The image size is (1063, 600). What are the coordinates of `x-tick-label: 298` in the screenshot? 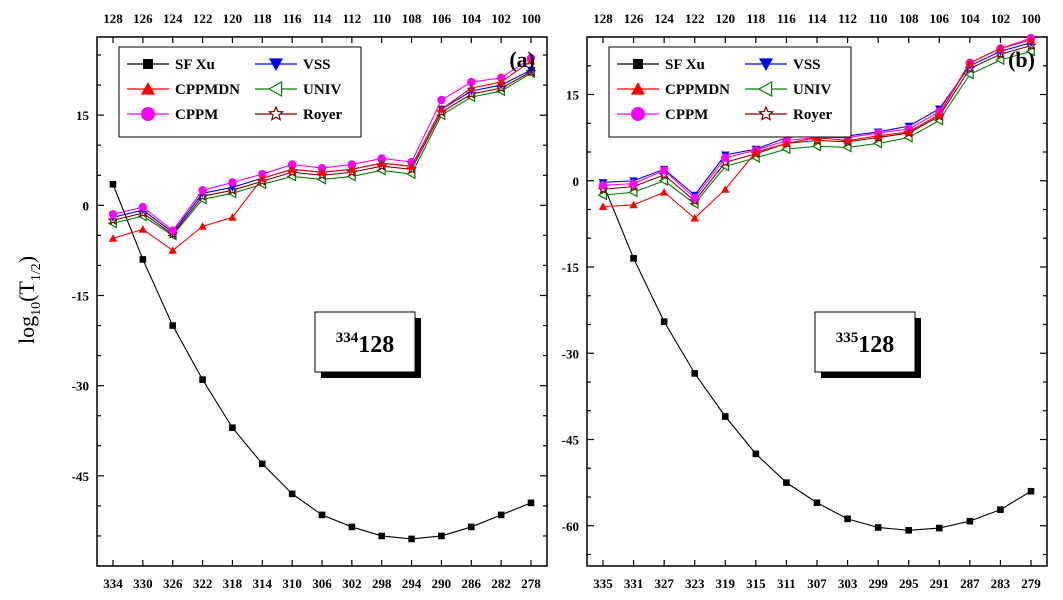 It's located at (382, 583).